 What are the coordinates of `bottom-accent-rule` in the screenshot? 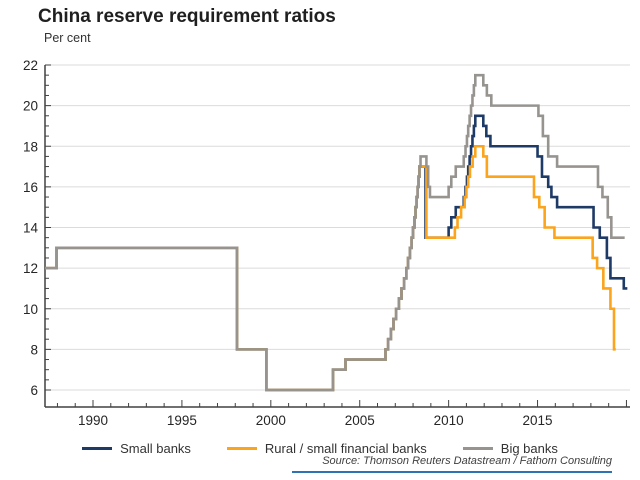 It's located at (452, 472).